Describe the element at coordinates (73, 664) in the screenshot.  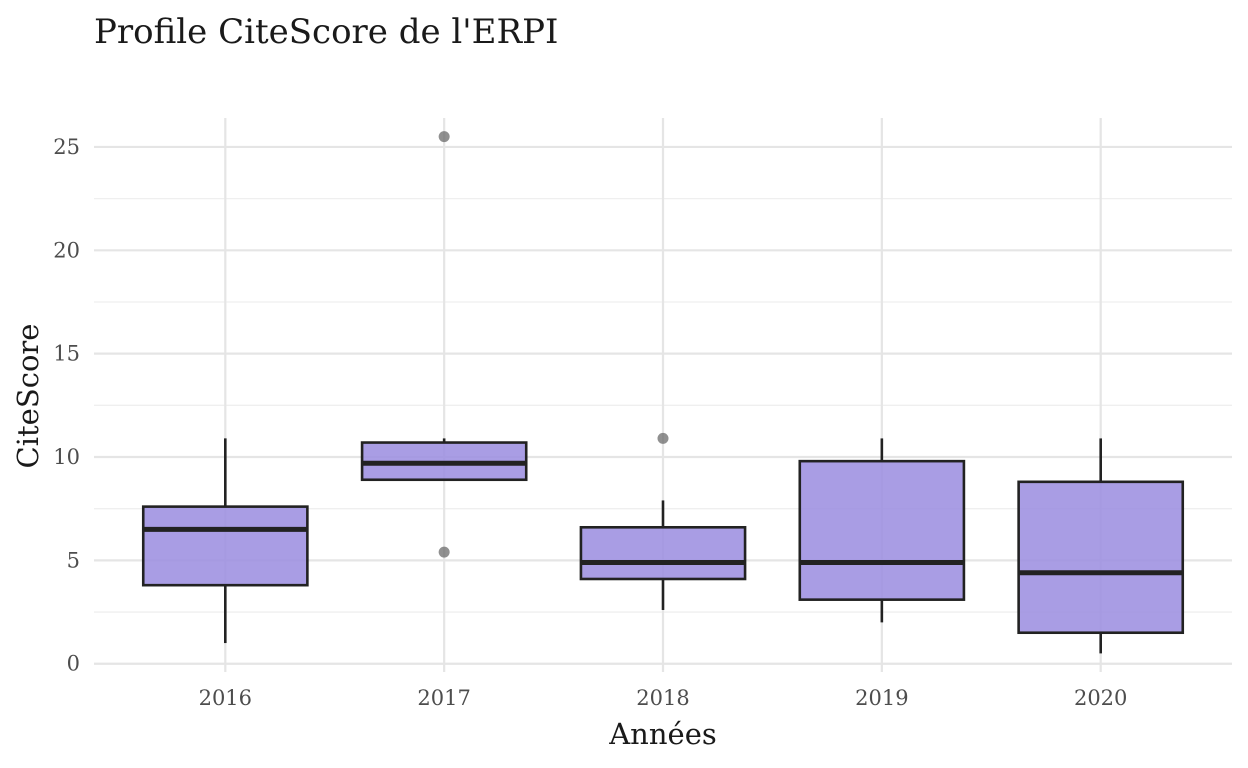
I see `y-tick-label: 0` at that location.